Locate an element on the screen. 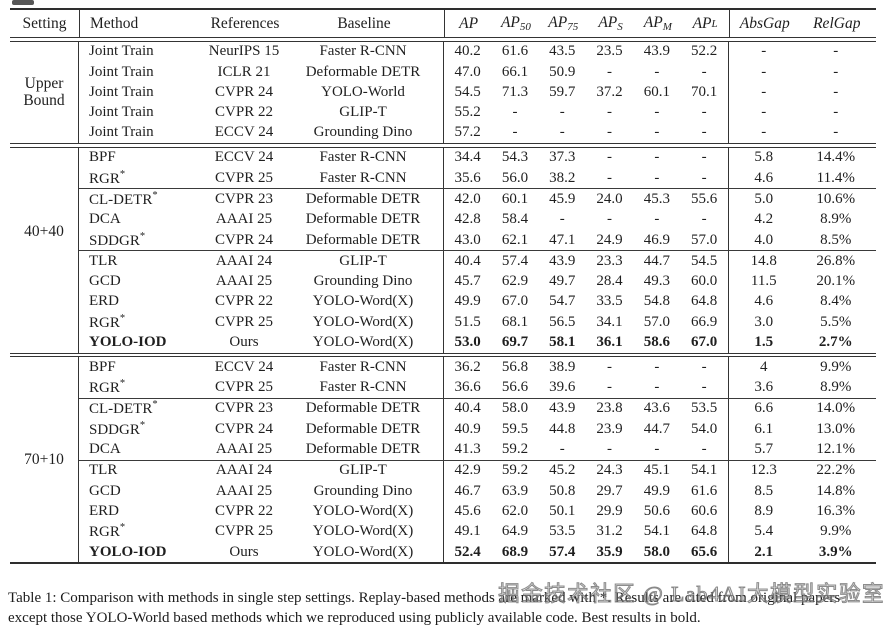 The image size is (889, 625). cell-method: CL-DETR* is located at coordinates (123, 408).